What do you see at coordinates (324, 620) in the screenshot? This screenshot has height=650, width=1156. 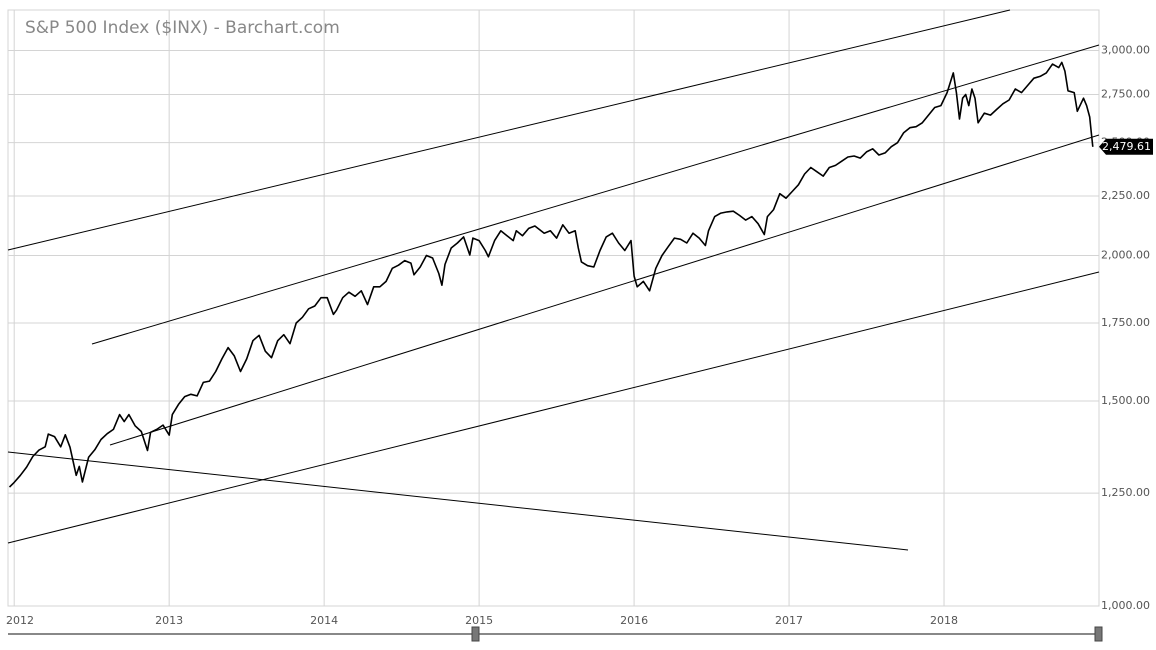 I see `x-tick-label: 2014` at bounding box center [324, 620].